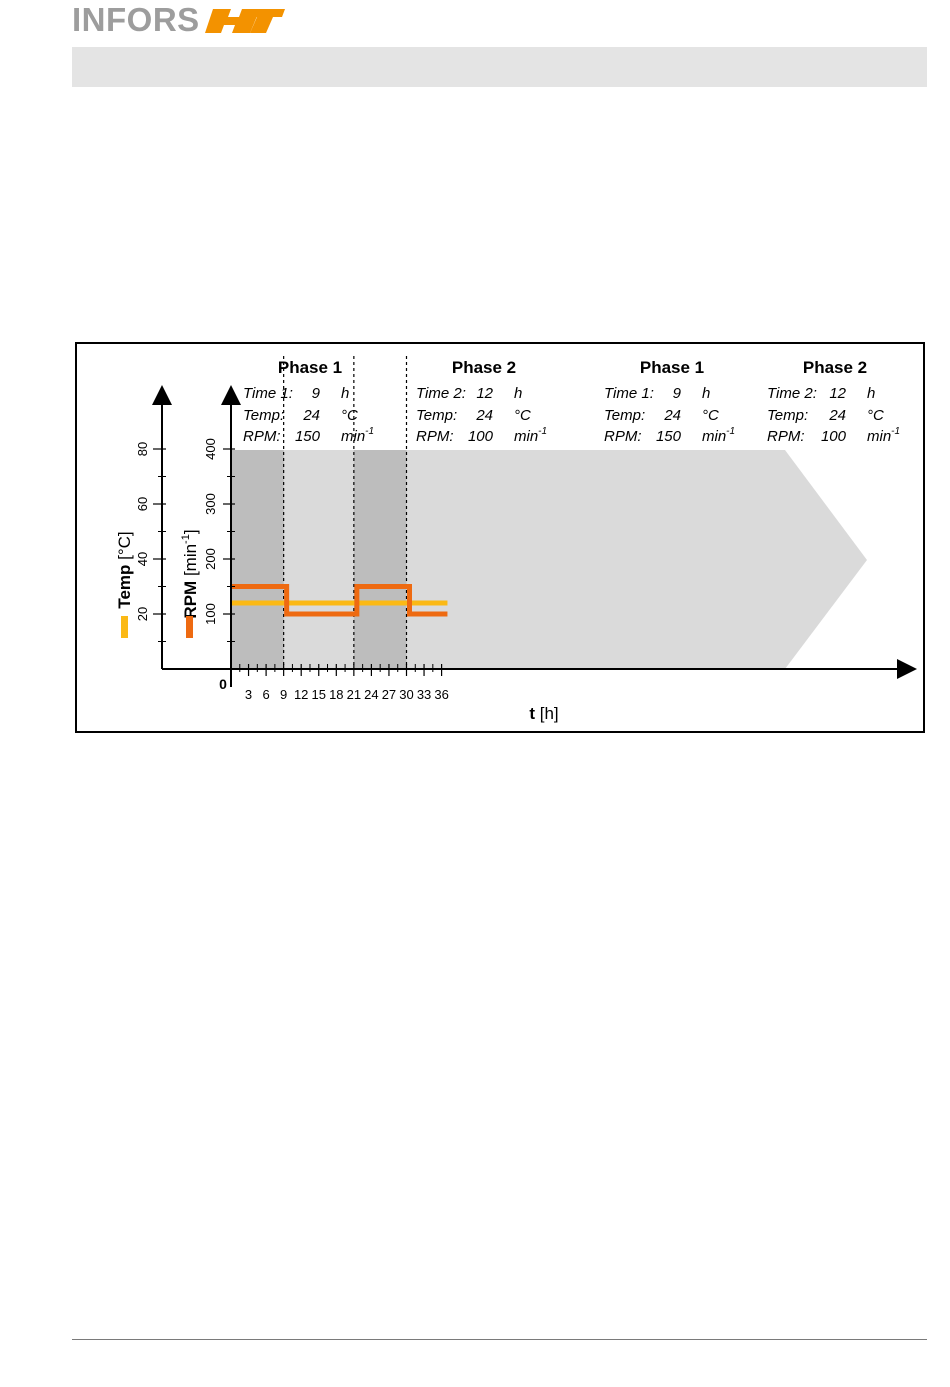 The height and width of the screenshot is (1387, 950). Describe the element at coordinates (424, 694) in the screenshot. I see `x-tick-label: 33` at that location.